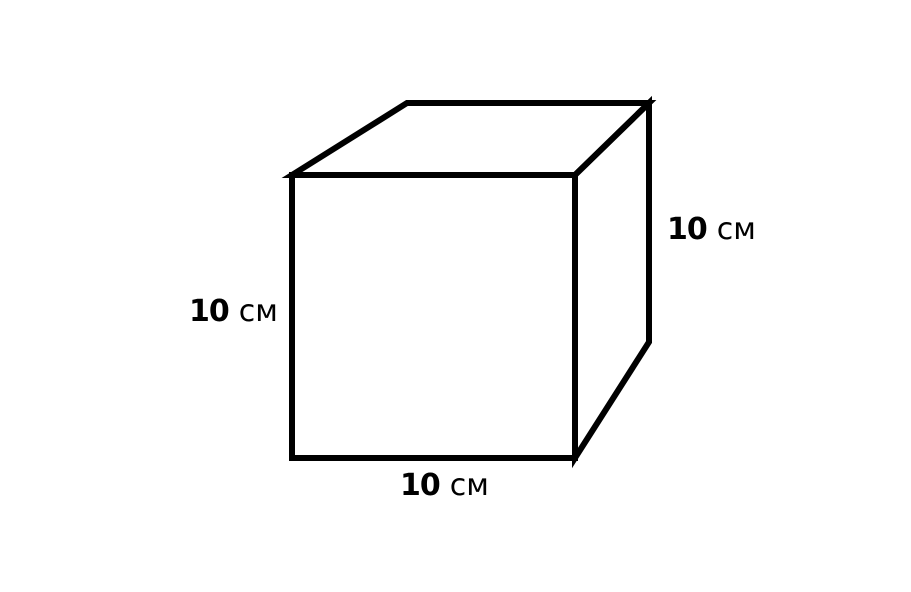  What do you see at coordinates (444, 486) in the screenshot?
I see `bottom-edge-length-label: 10 см` at bounding box center [444, 486].